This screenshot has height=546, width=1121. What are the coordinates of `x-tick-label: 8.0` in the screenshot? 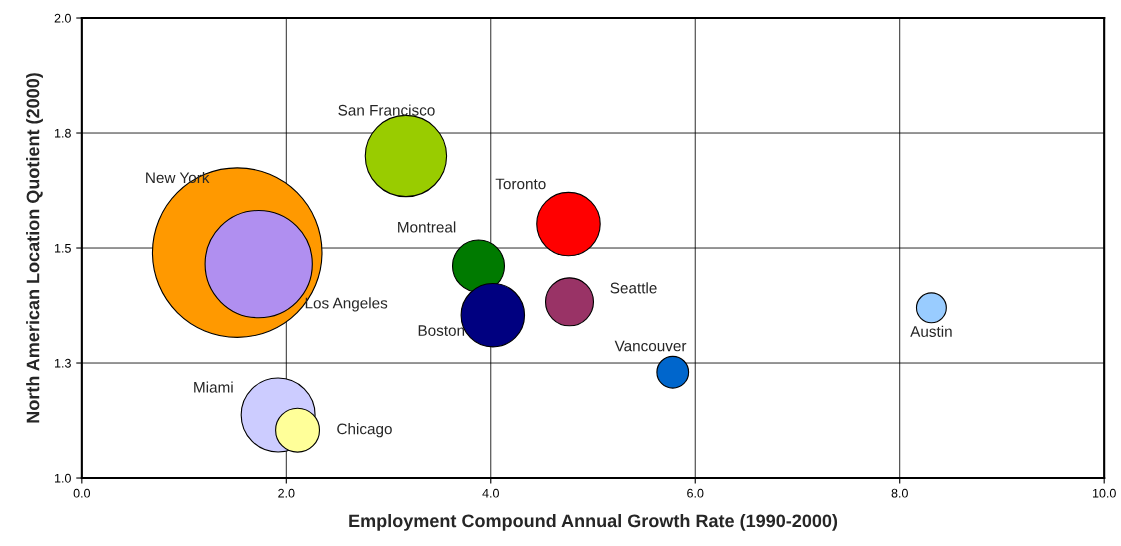 It's located at (899, 493).